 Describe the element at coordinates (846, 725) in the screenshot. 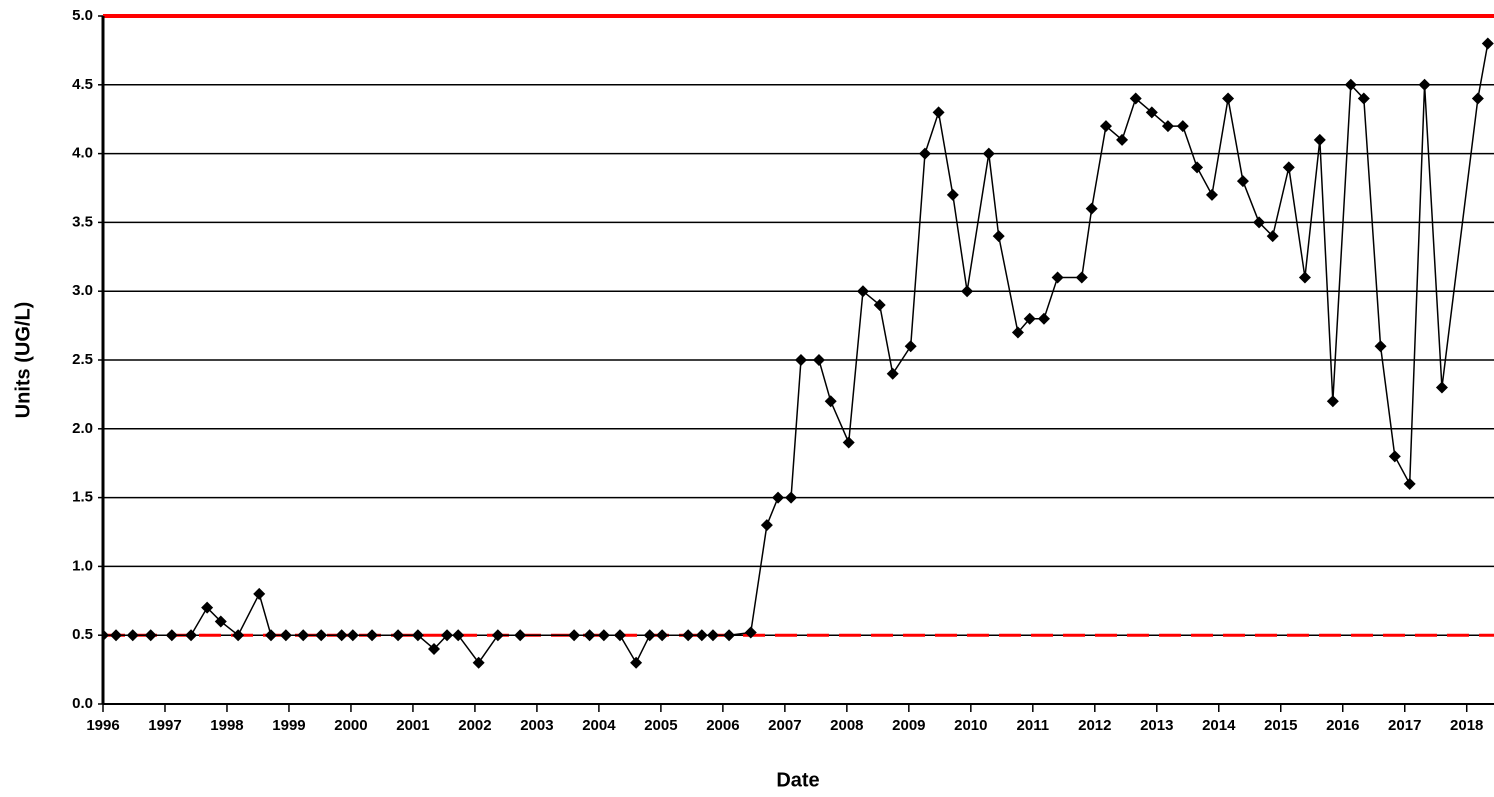

I see `x-tick-label: 2008` at that location.